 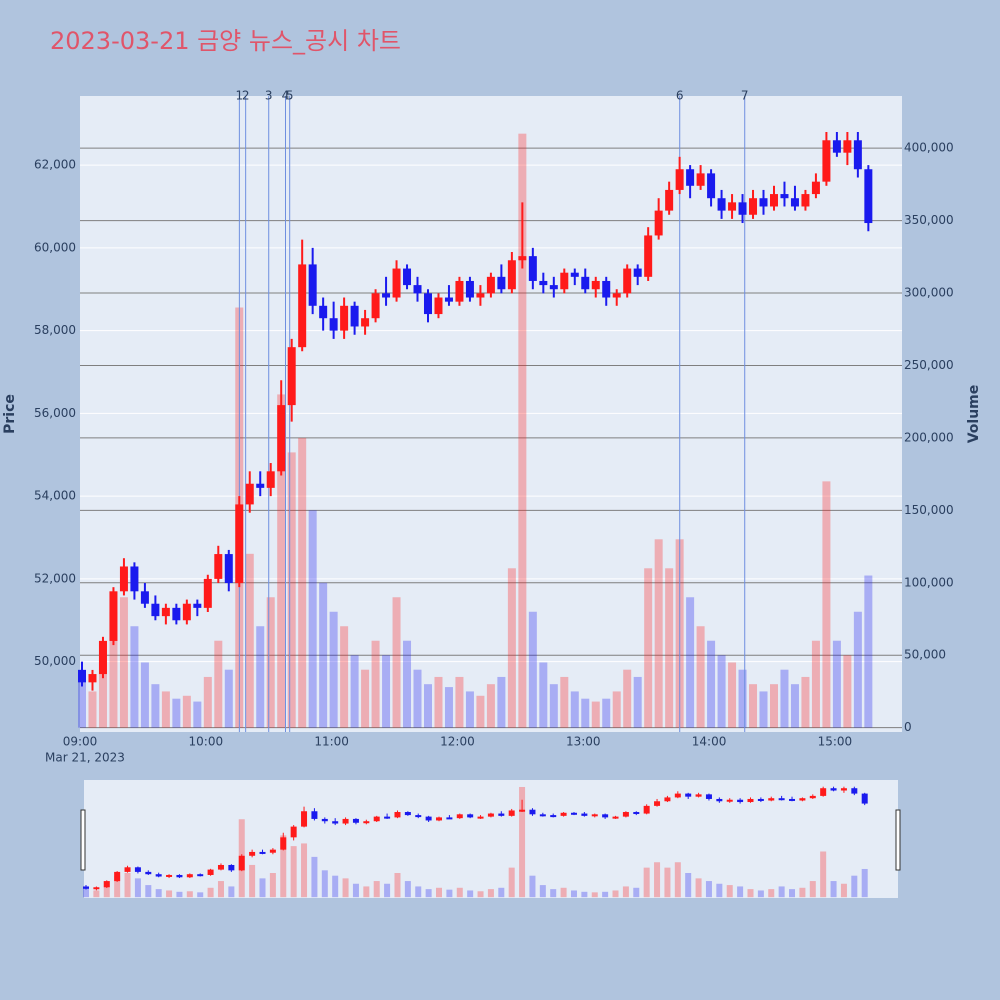 I want to click on range-slider, so click(x=491, y=839).